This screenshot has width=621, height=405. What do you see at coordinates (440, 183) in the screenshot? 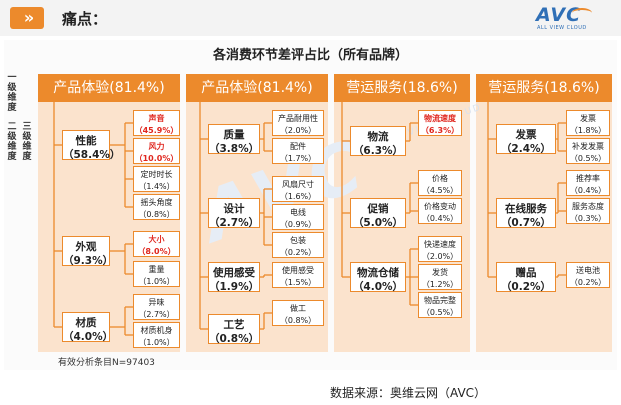
I see `sub-dimension-box: 价格 （4.5%）` at bounding box center [440, 183].